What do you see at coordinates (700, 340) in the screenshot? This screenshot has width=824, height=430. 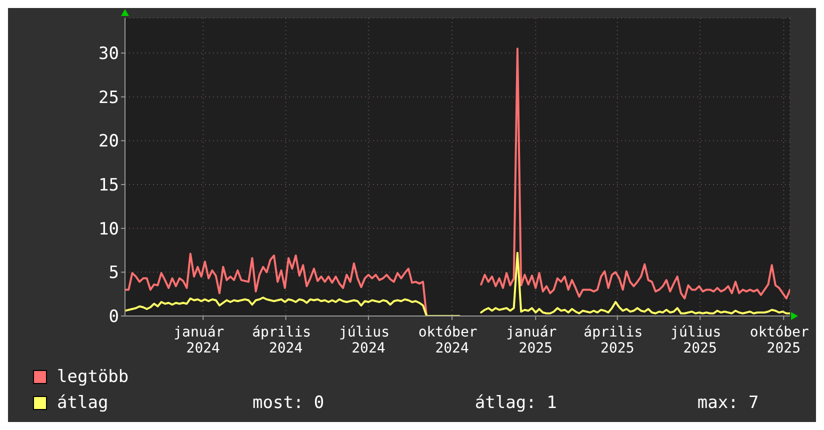 I see `x-tick-label: július 2025` at bounding box center [700, 340].